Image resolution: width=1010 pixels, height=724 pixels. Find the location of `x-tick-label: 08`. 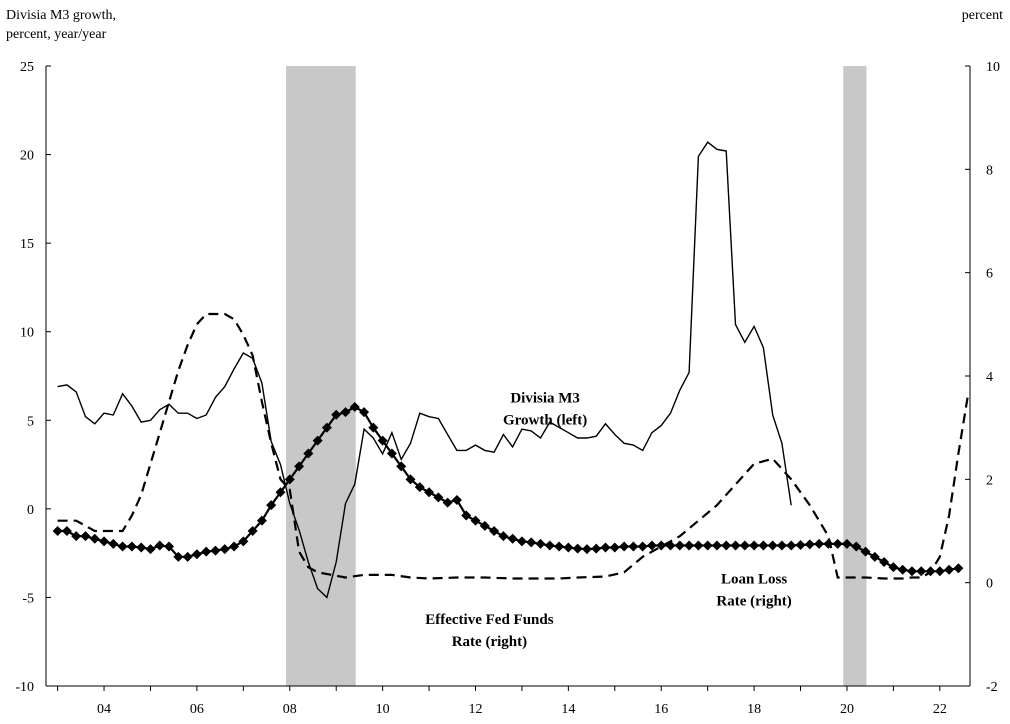

x-tick-label: 08 is located at coordinates (290, 709).